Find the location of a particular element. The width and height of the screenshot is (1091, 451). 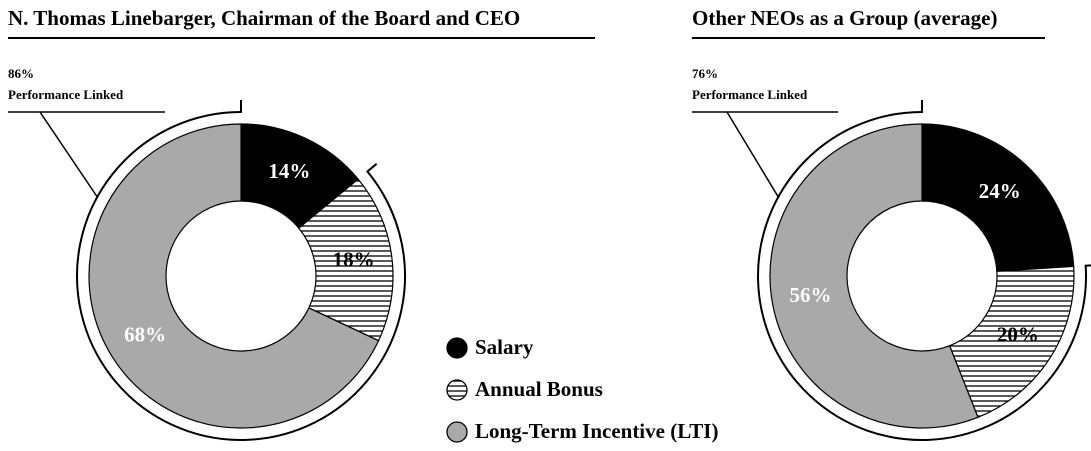

data-label: 18% is located at coordinates (354, 260).